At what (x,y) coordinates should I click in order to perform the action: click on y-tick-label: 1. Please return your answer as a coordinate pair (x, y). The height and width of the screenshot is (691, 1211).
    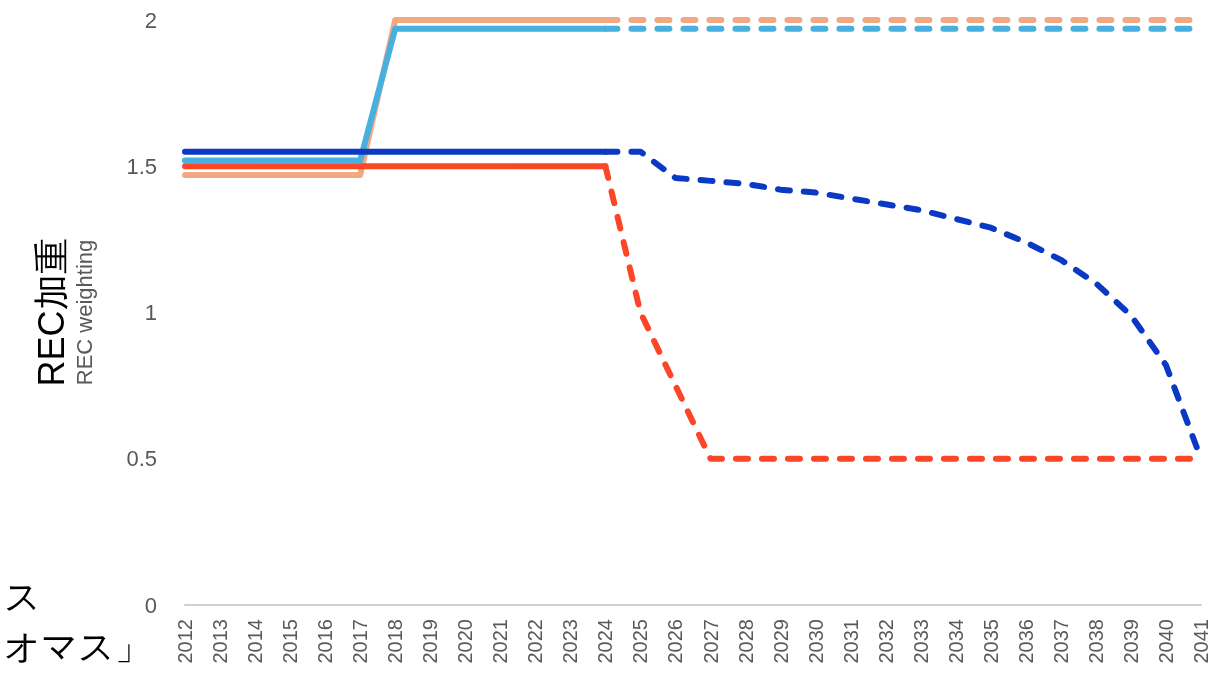
    Looking at the image, I should click on (150, 312).